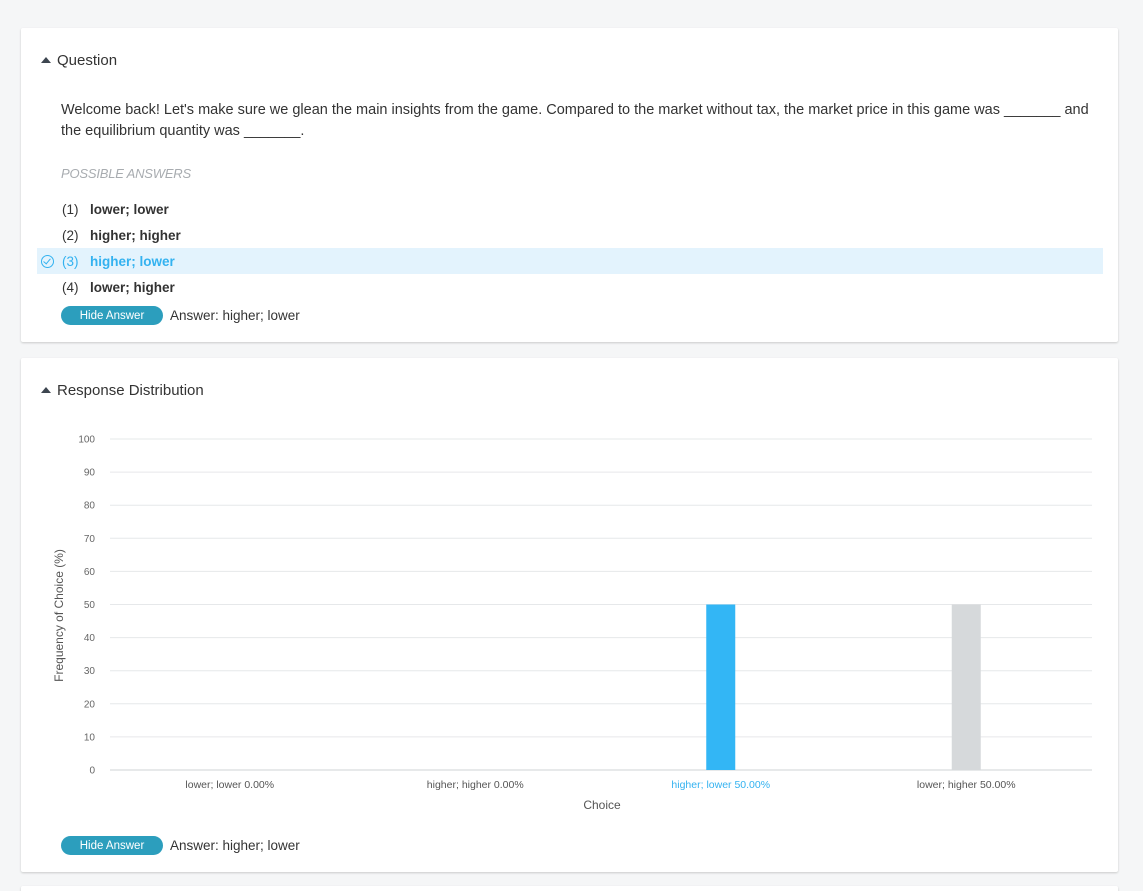 Image resolution: width=1143 pixels, height=891 pixels. Describe the element at coordinates (90, 473) in the screenshot. I see `y-tick-label: 90` at that location.